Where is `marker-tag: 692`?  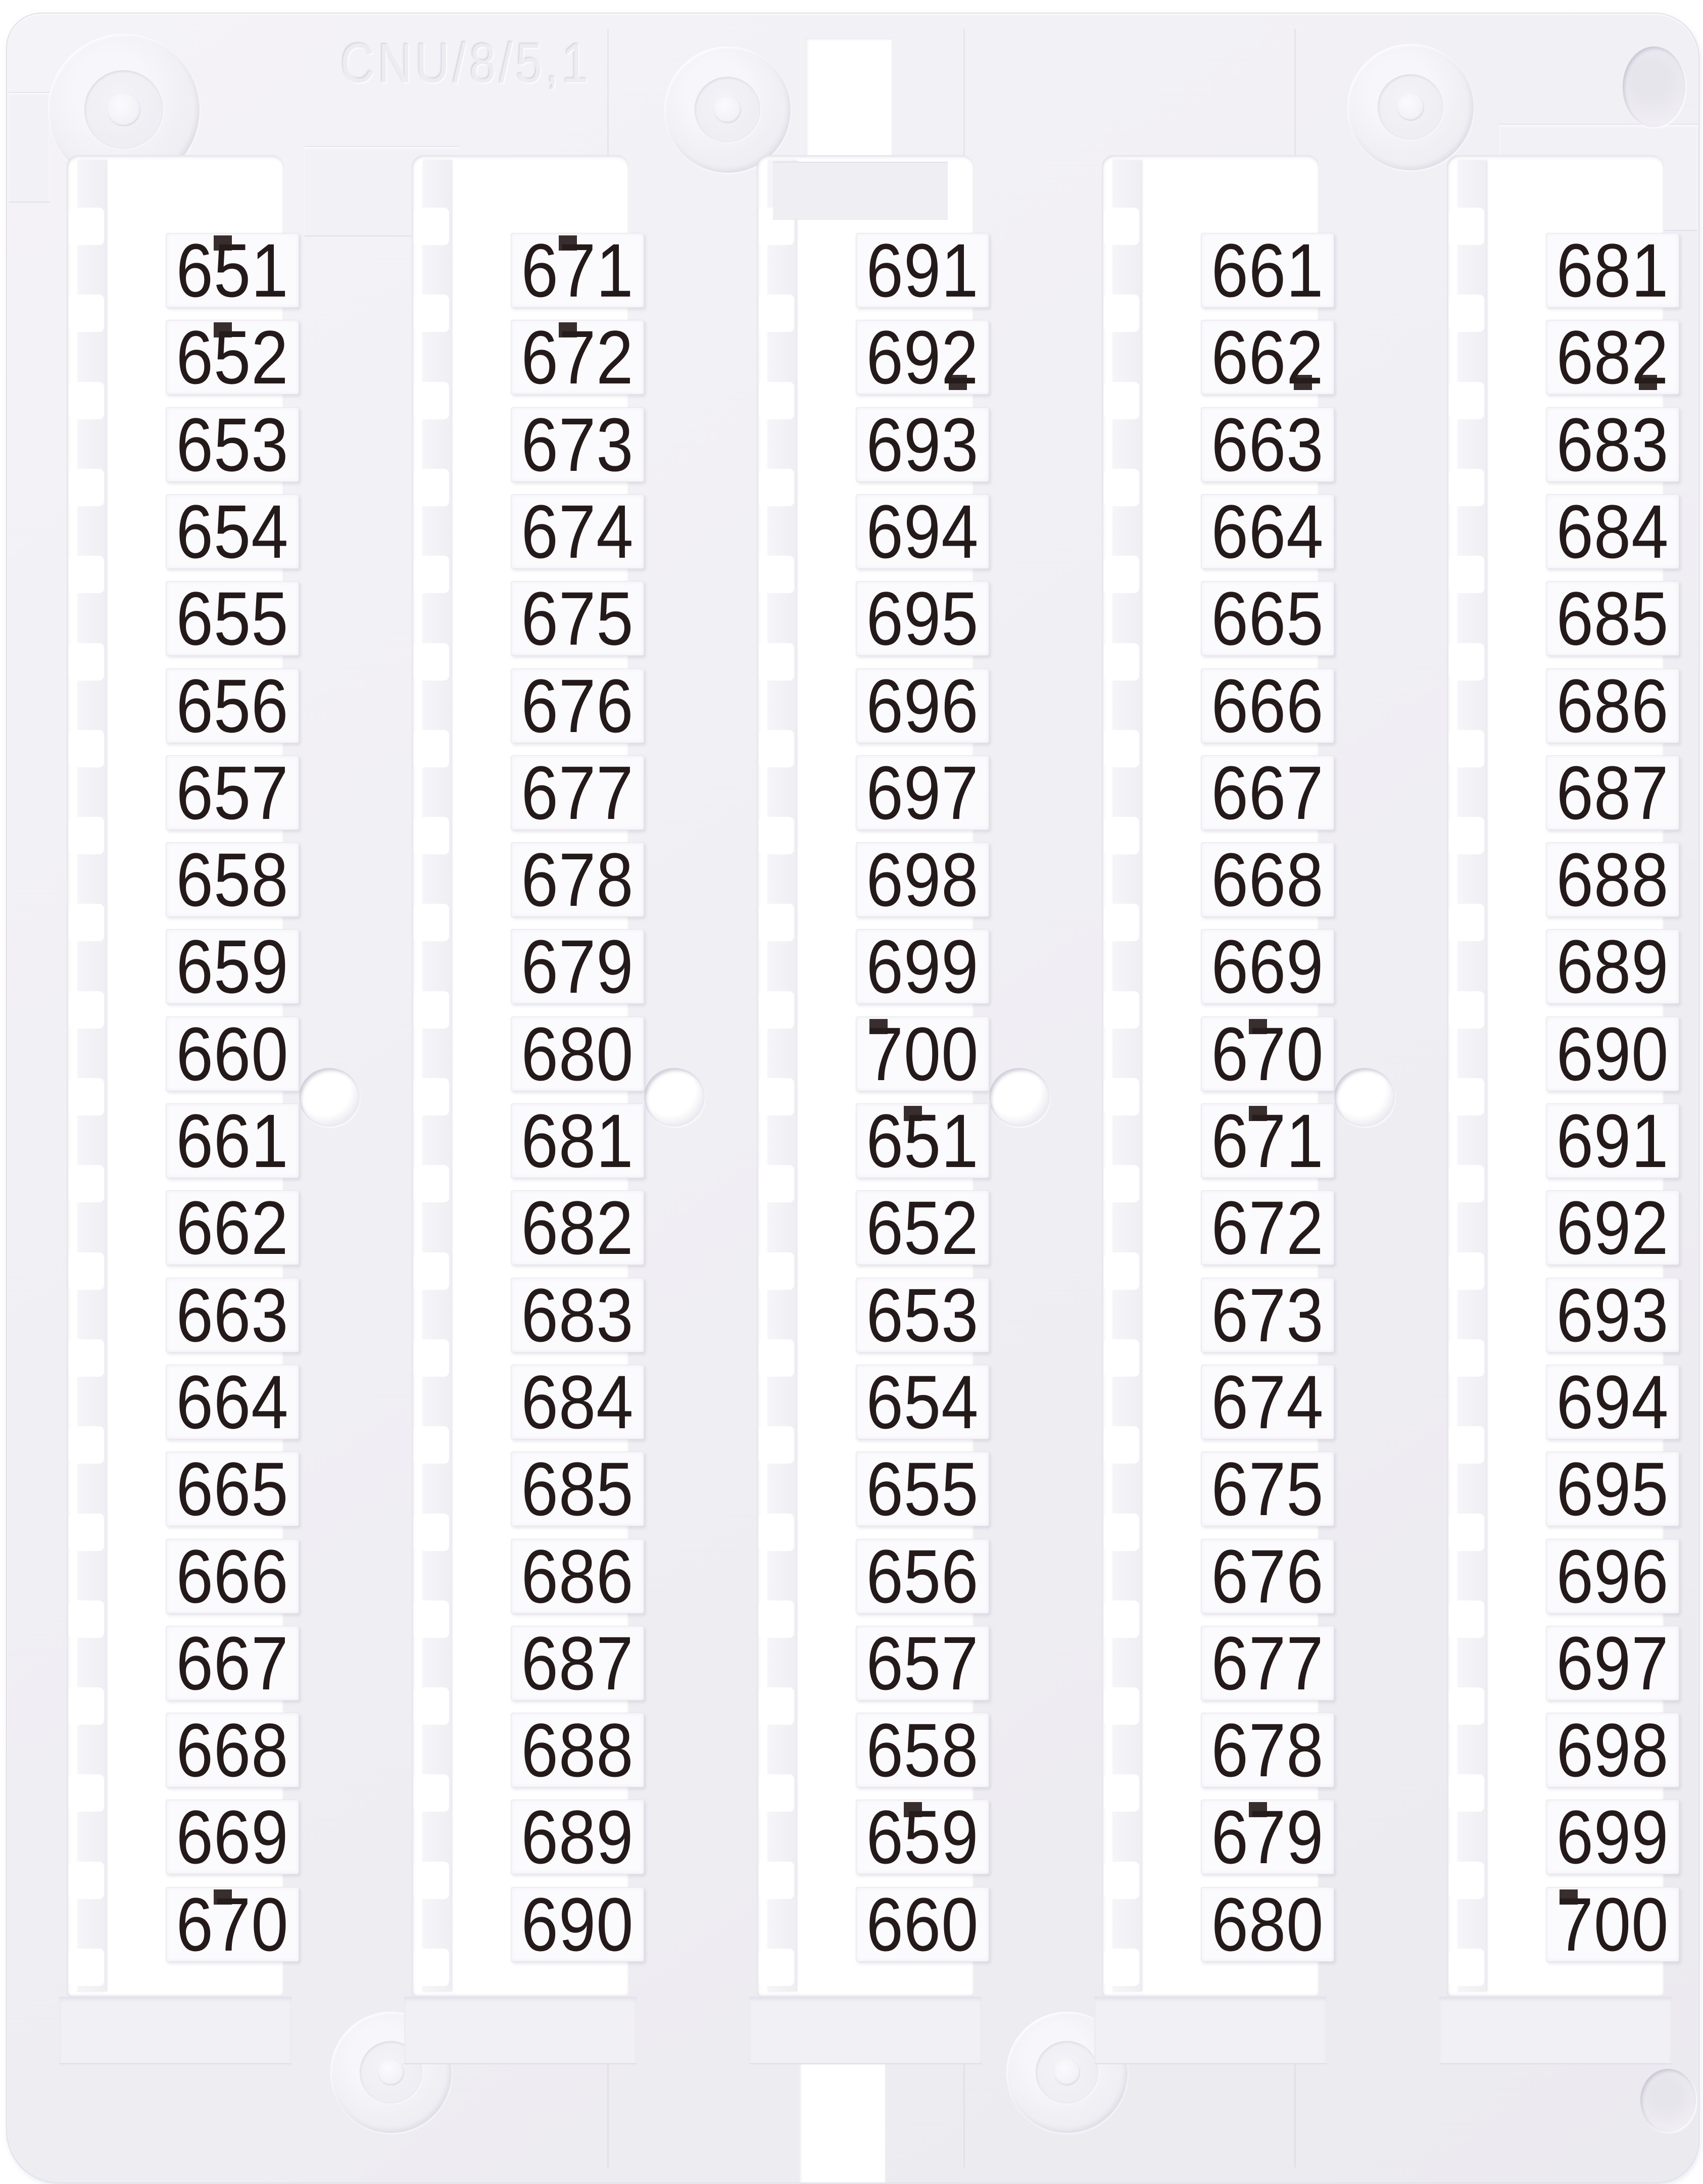 marker-tag: 692 is located at coordinates (1613, 1227).